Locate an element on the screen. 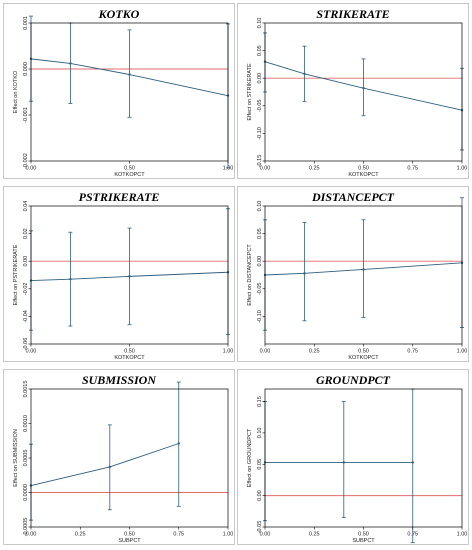 This screenshot has width=472, height=550. y-tick-label: -0.0005 is located at coordinates (26, 527).